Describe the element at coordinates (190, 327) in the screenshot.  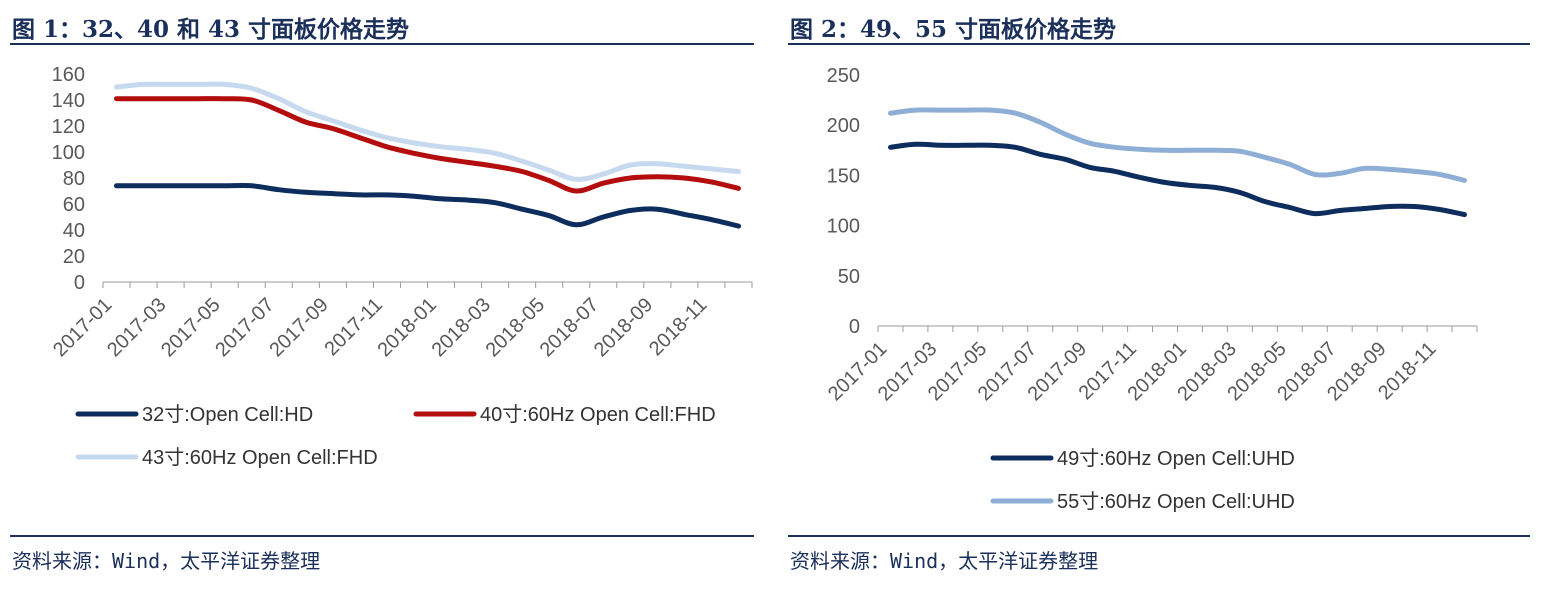
I see `x-tick-label: 2017-05` at that location.